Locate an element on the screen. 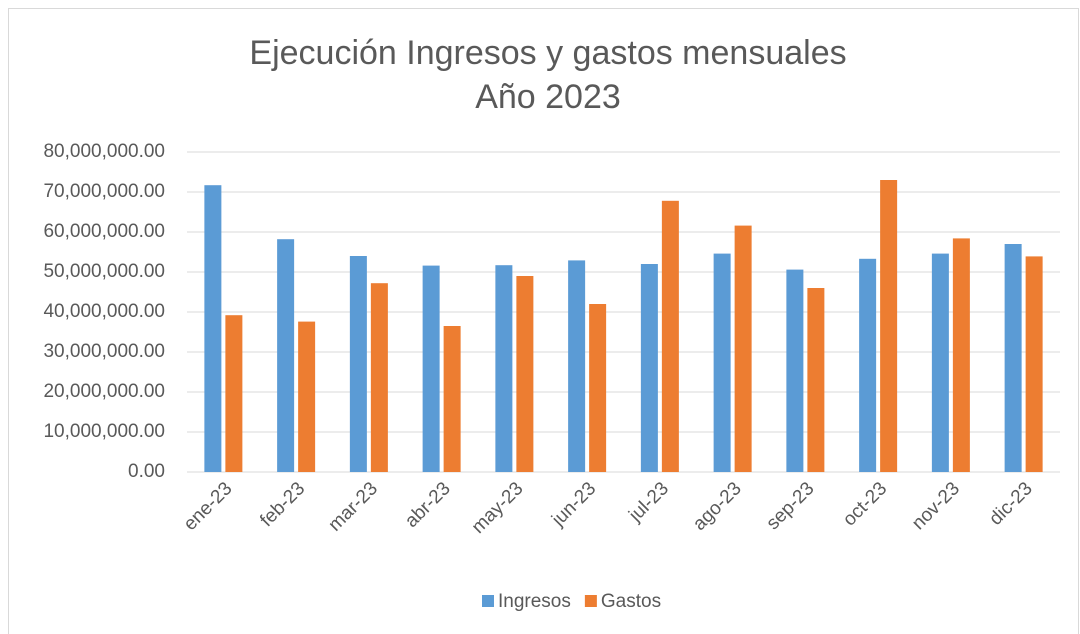 This screenshot has width=1080, height=634. y-tick-label: 20,000,000.00 is located at coordinates (104, 391).